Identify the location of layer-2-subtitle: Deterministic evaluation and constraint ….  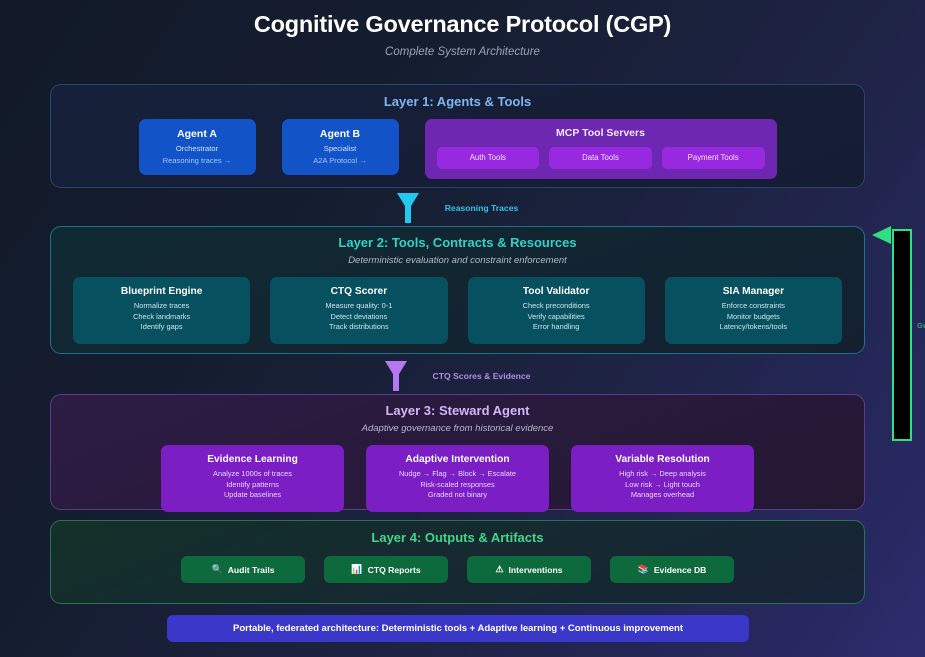
(457, 260).